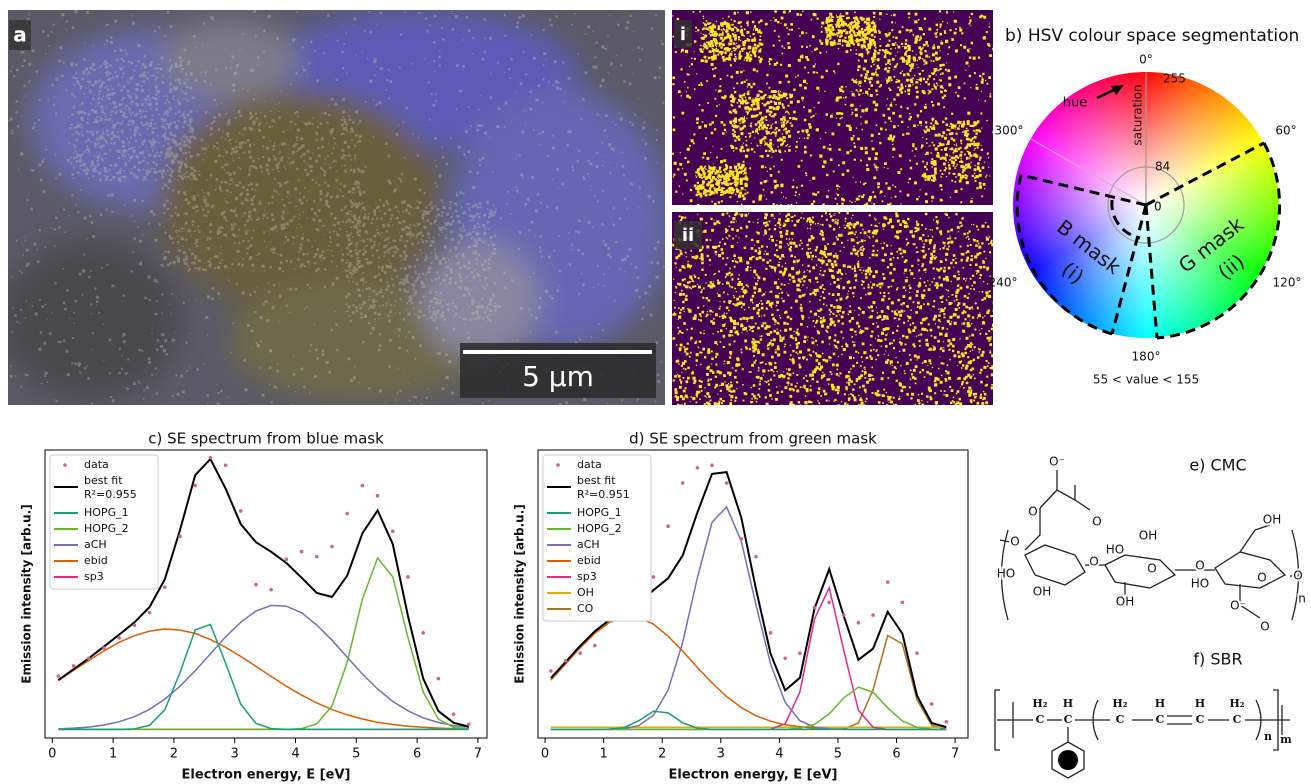 Image resolution: width=1311 pixels, height=784 pixels. What do you see at coordinates (832, 107) in the screenshot?
I see `mask-pixels` at bounding box center [832, 107].